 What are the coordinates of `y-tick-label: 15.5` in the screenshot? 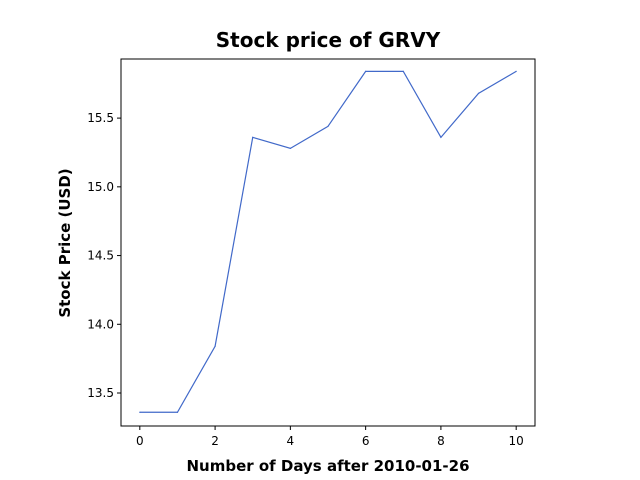 It's located at (100, 118).